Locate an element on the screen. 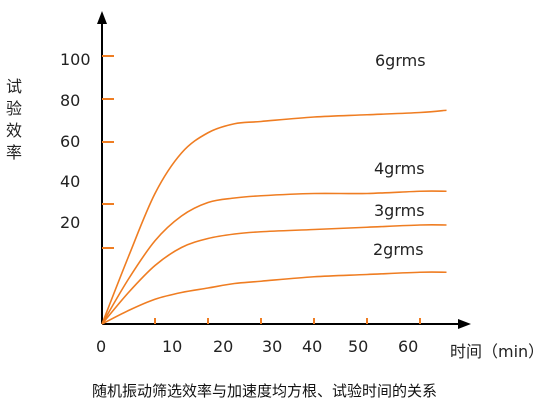  y-tick-label: 40 is located at coordinates (70, 181).